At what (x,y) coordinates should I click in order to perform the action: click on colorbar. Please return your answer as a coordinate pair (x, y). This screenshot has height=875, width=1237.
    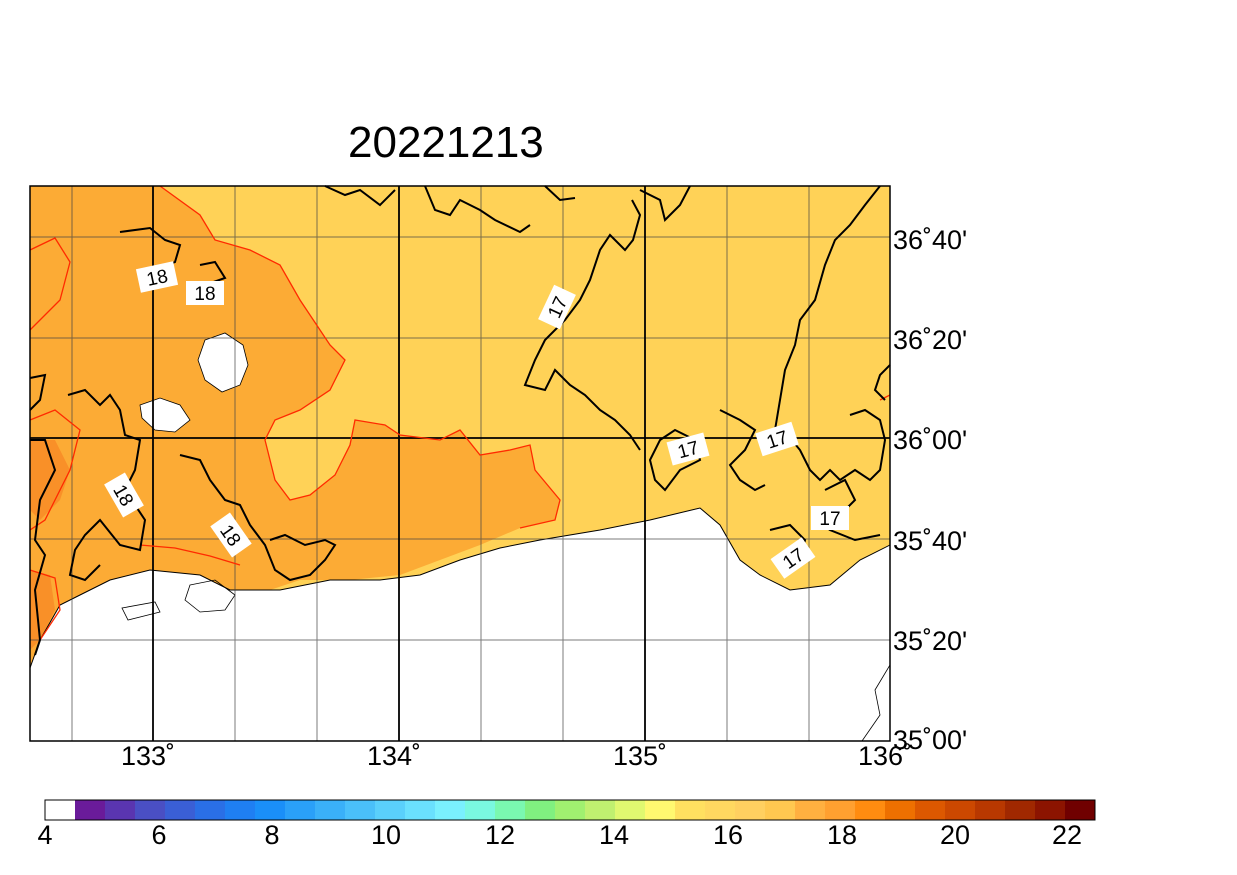
    Looking at the image, I should click on (570, 810).